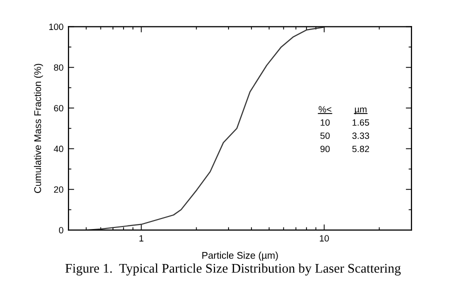 The image size is (466, 284). What do you see at coordinates (325, 109) in the screenshot?
I see `annotation: %<` at bounding box center [325, 109].